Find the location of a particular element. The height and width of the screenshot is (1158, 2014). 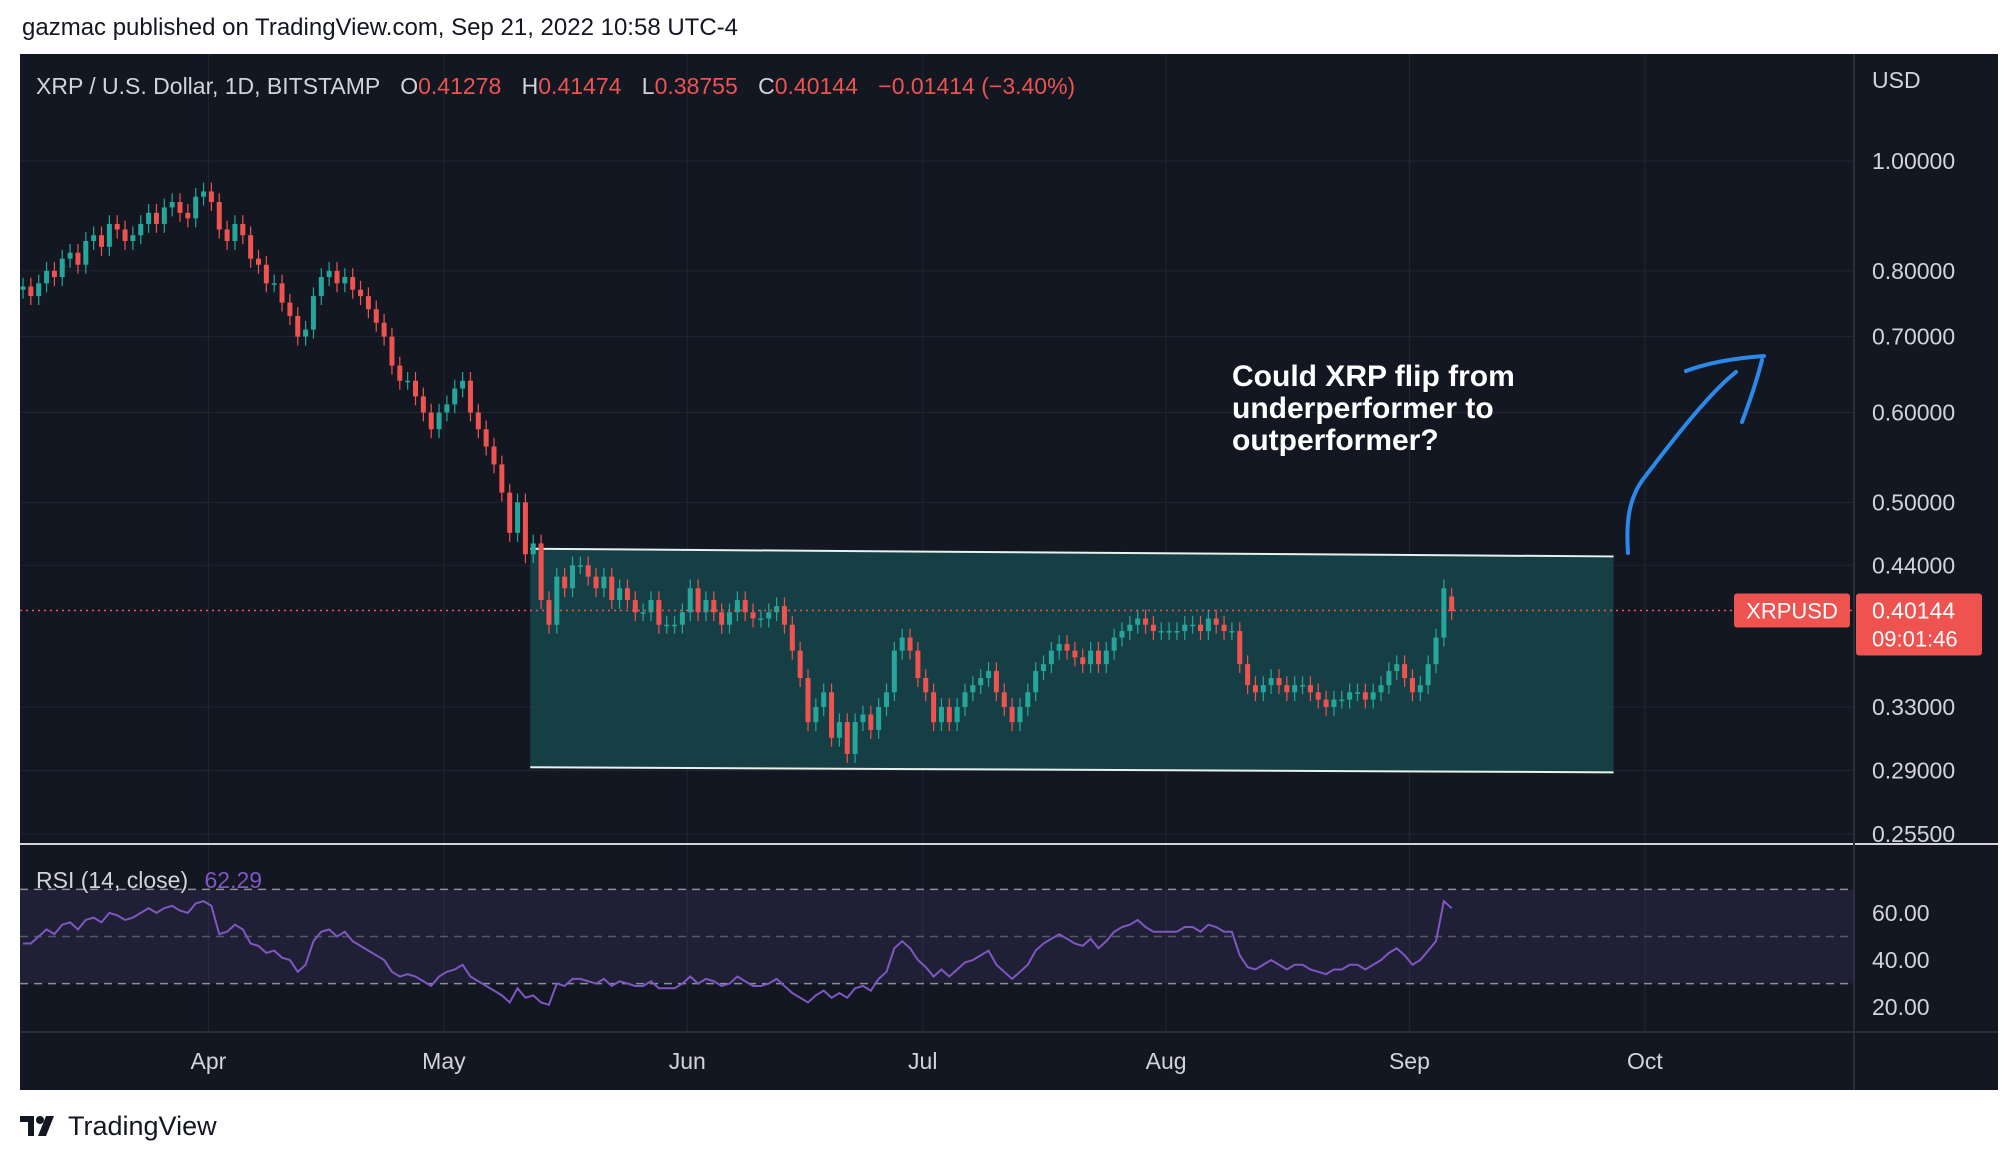

price-tick-label: 0.80000 is located at coordinates (1913, 271).